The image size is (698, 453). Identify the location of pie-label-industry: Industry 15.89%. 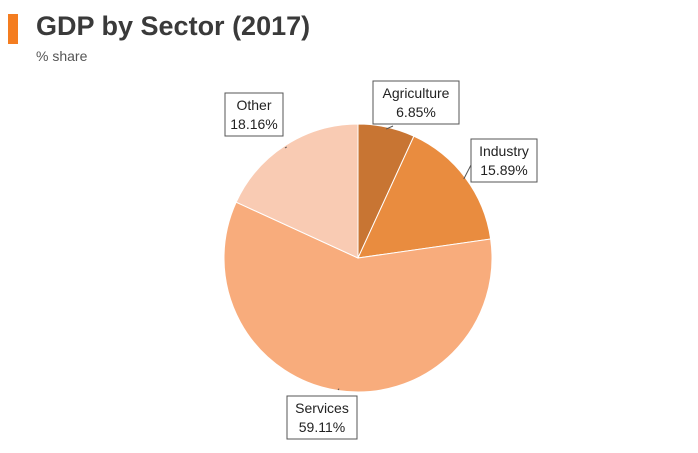
(500, 160).